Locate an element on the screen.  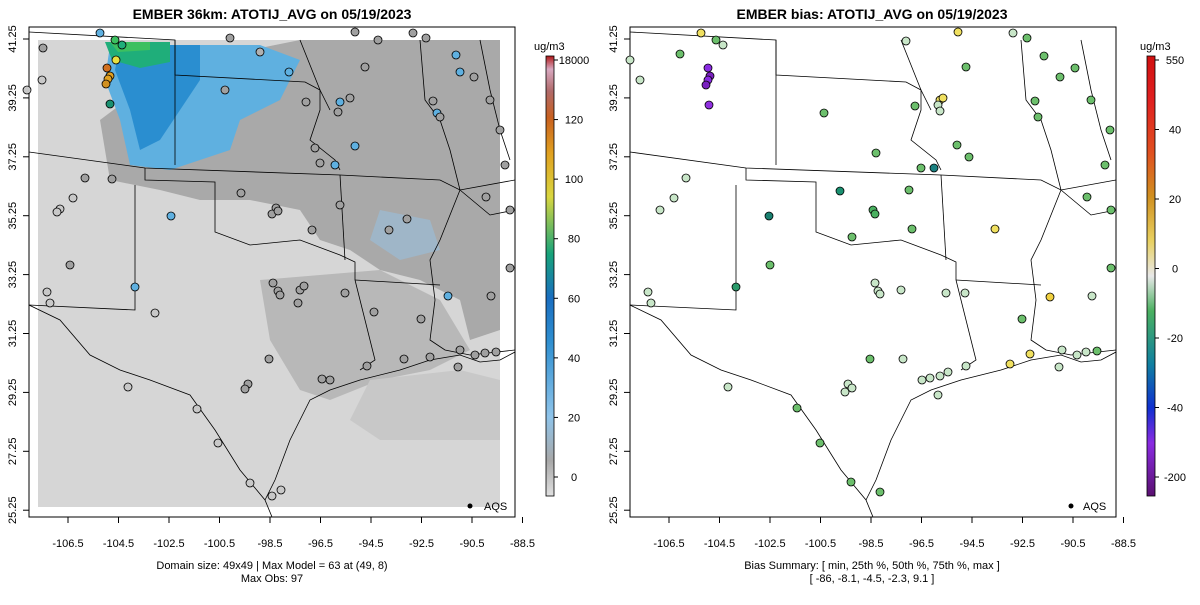
right-colorbar-units: ug/m3 is located at coordinates (1155, 47).